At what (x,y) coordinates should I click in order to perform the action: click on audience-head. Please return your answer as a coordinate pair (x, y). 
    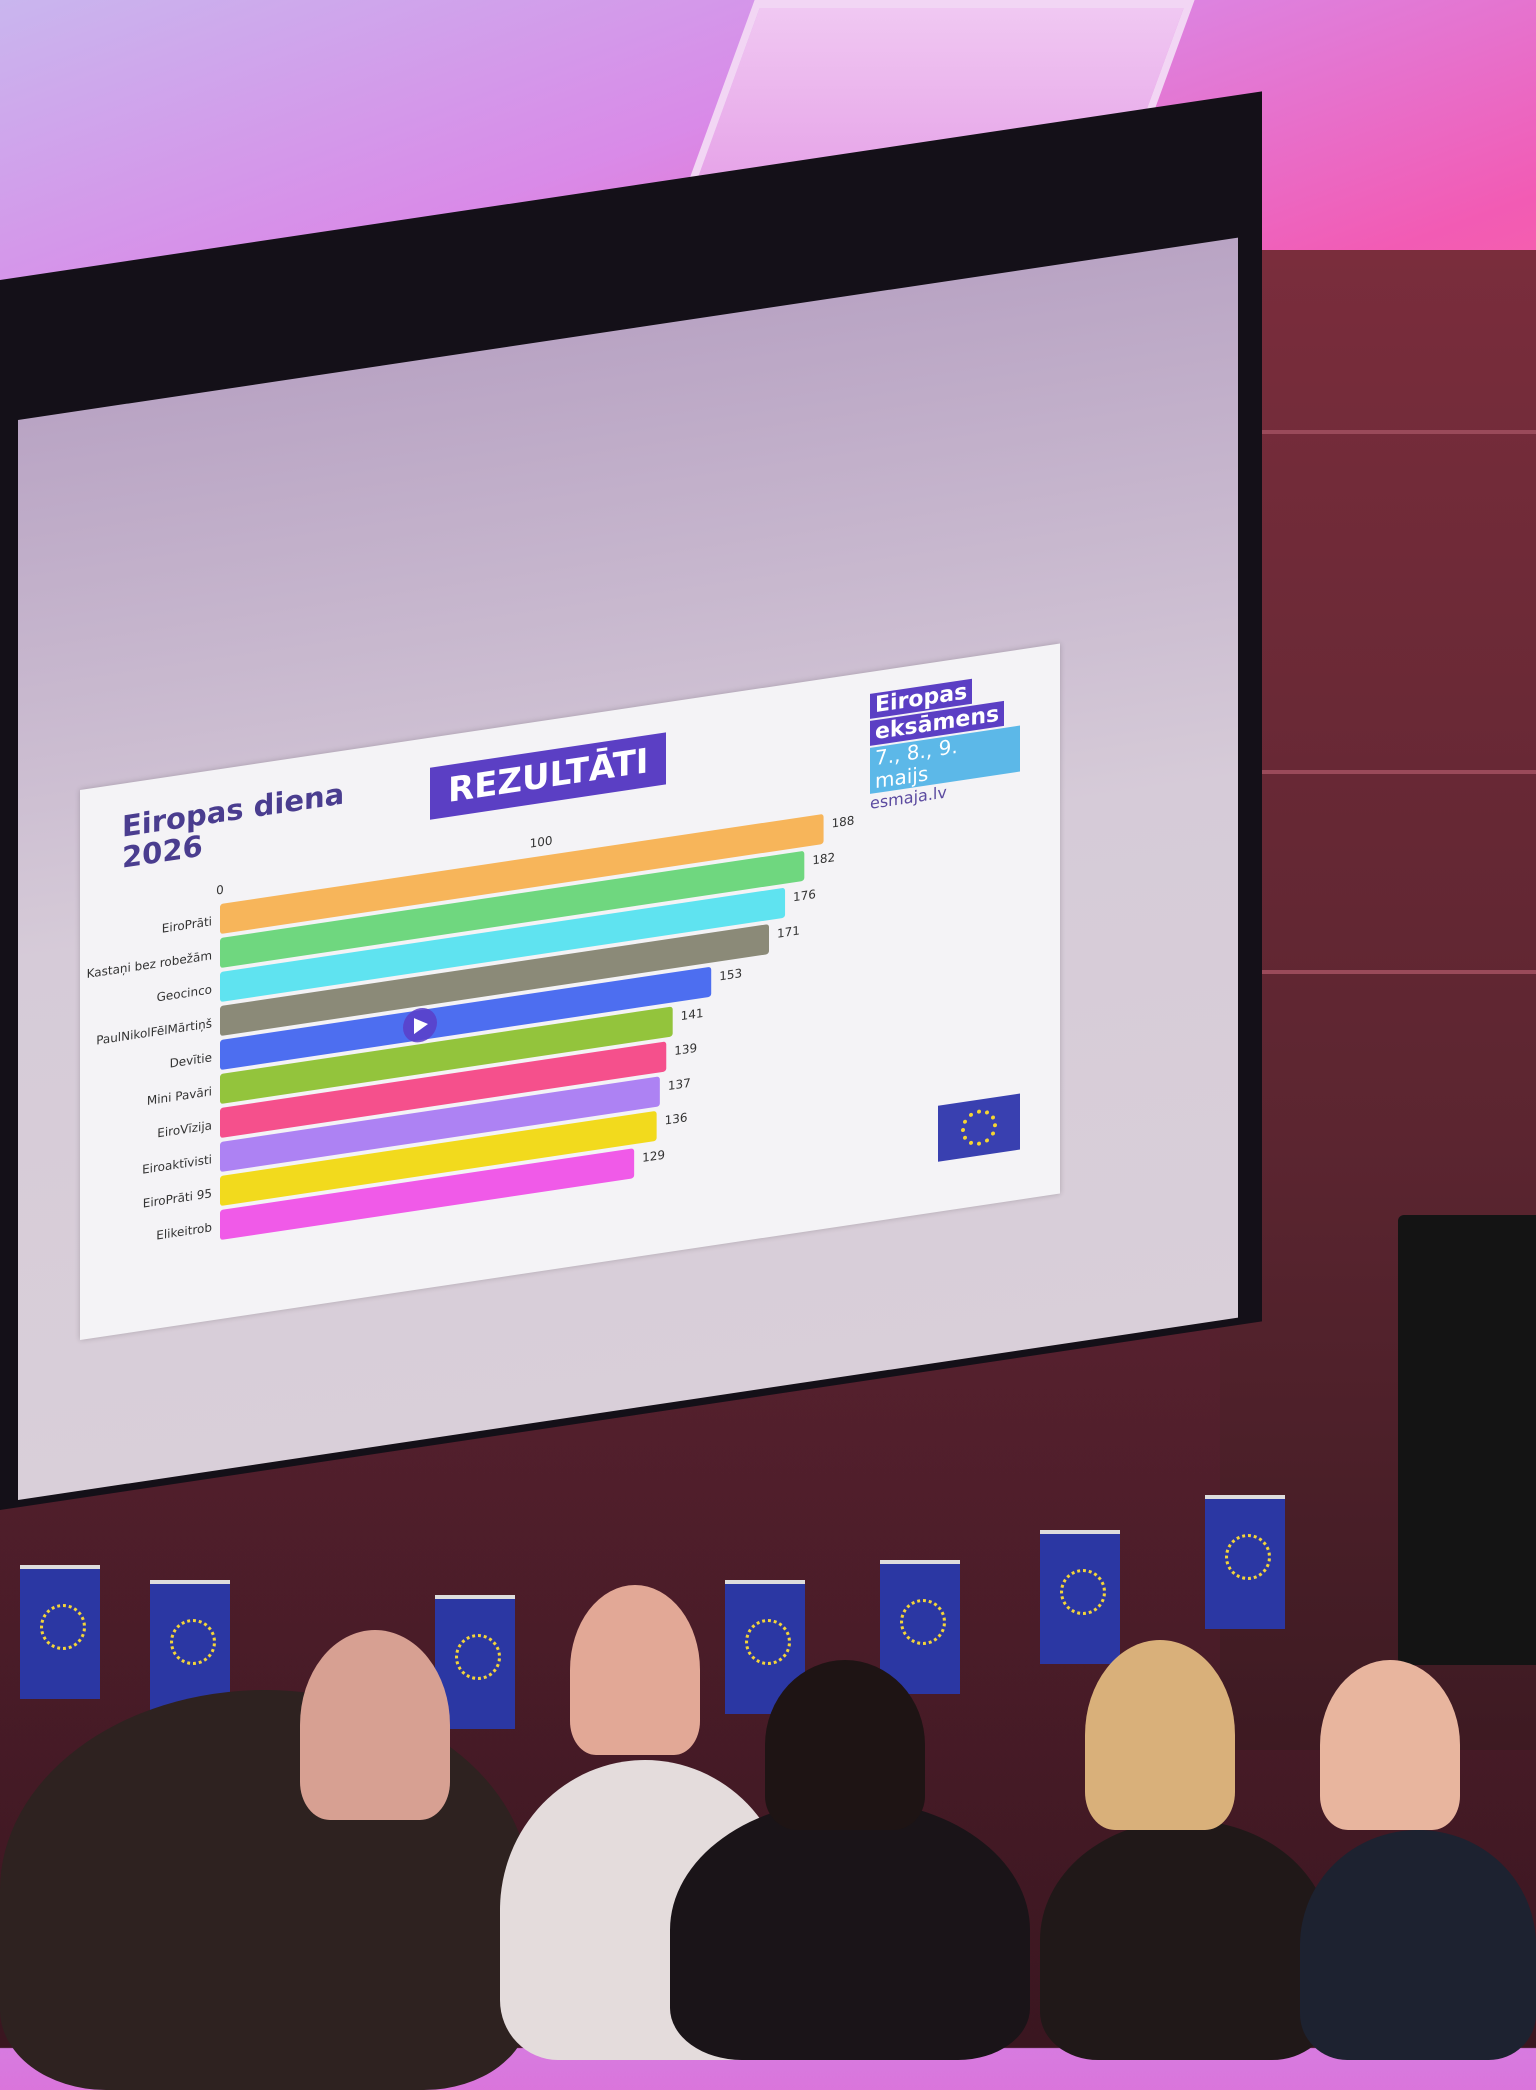
    Looking at the image, I should click on (265, 1890).